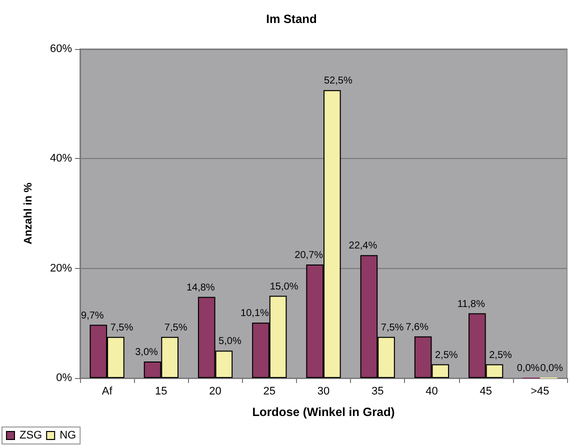 The height and width of the screenshot is (446, 583). I want to click on x-tick-label: 25, so click(269, 392).